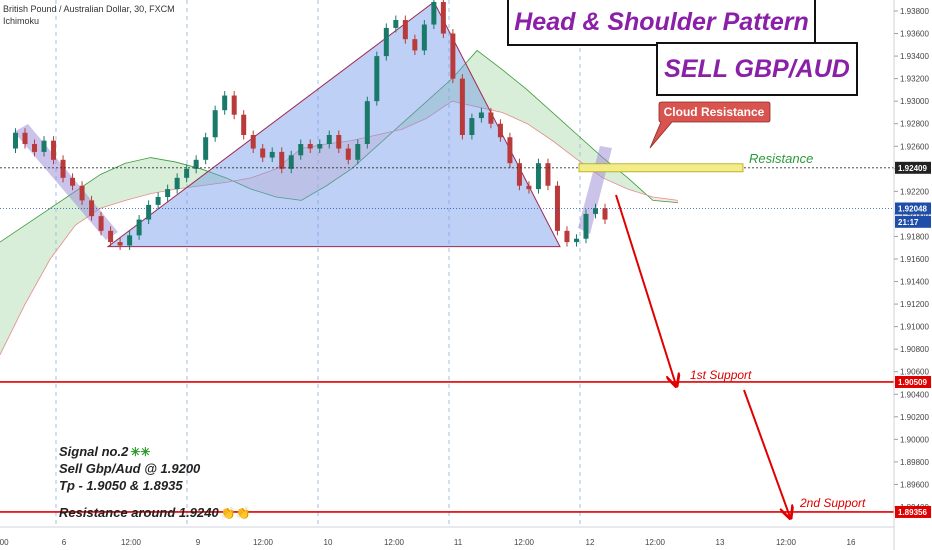 The image size is (932, 550). I want to click on price-tag-timer, so click(913, 221).